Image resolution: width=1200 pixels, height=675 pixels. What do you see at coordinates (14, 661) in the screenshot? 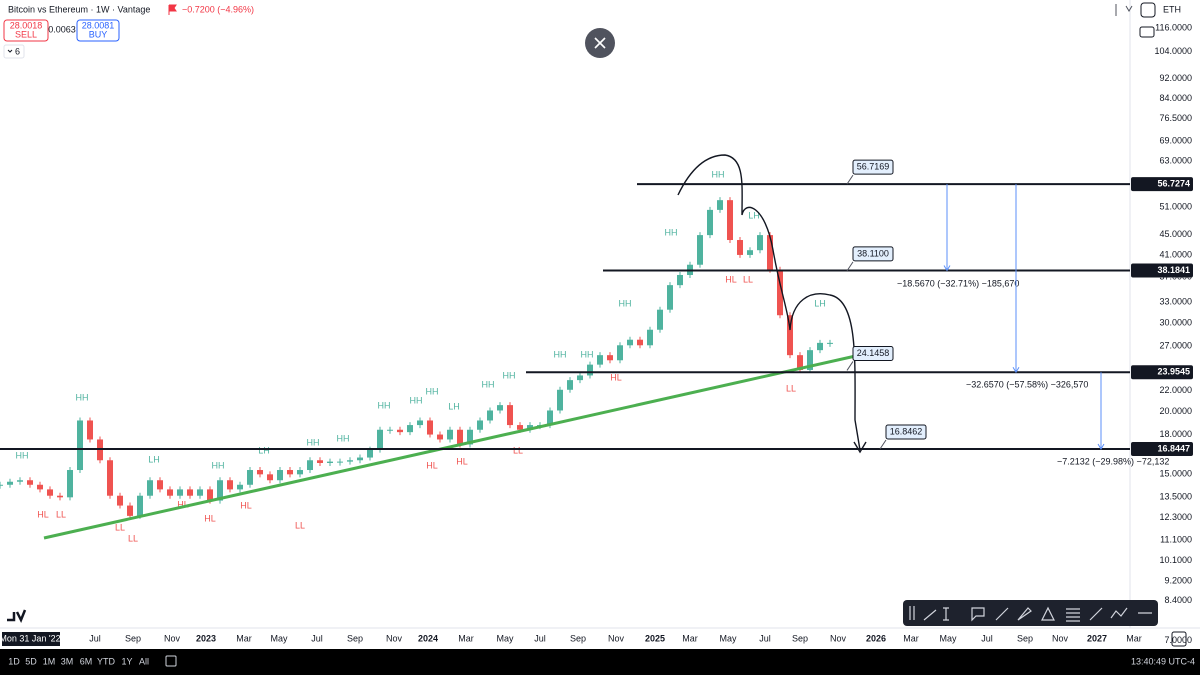
I see `range-button: 1D` at bounding box center [14, 661].